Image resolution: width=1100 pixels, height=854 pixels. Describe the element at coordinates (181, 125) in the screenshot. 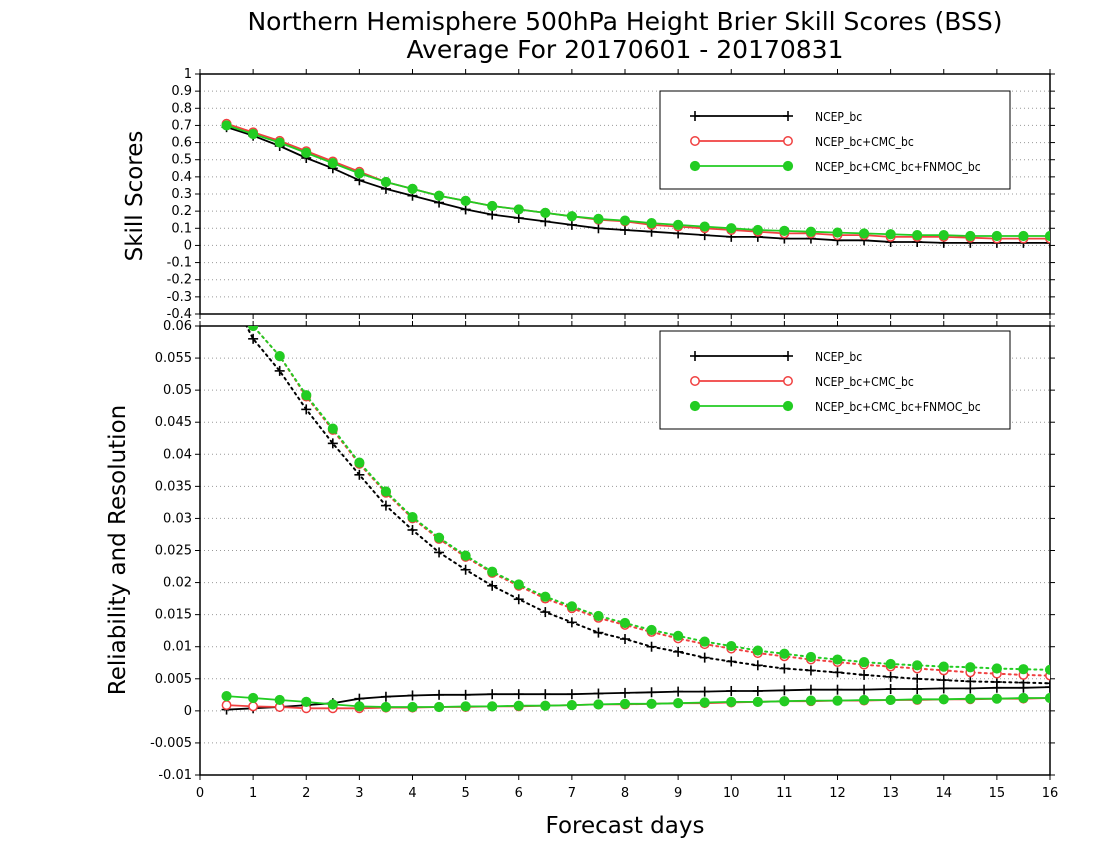

I see `top-y-tick-label: 0.7` at that location.